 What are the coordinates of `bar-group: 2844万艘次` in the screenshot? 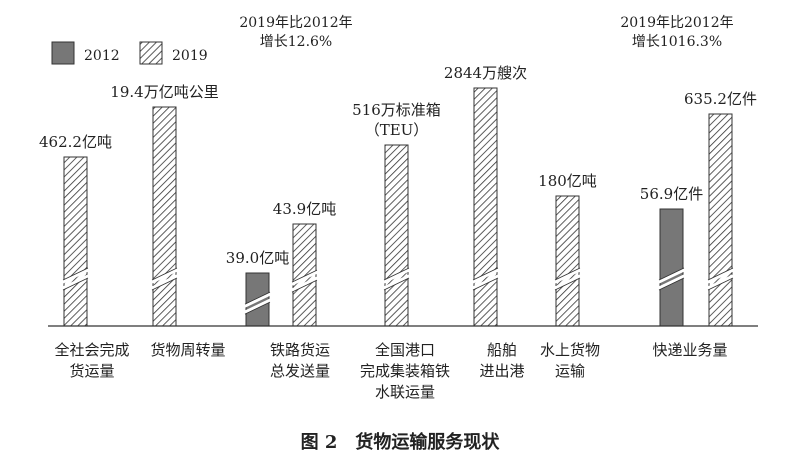 It's located at (485, 195).